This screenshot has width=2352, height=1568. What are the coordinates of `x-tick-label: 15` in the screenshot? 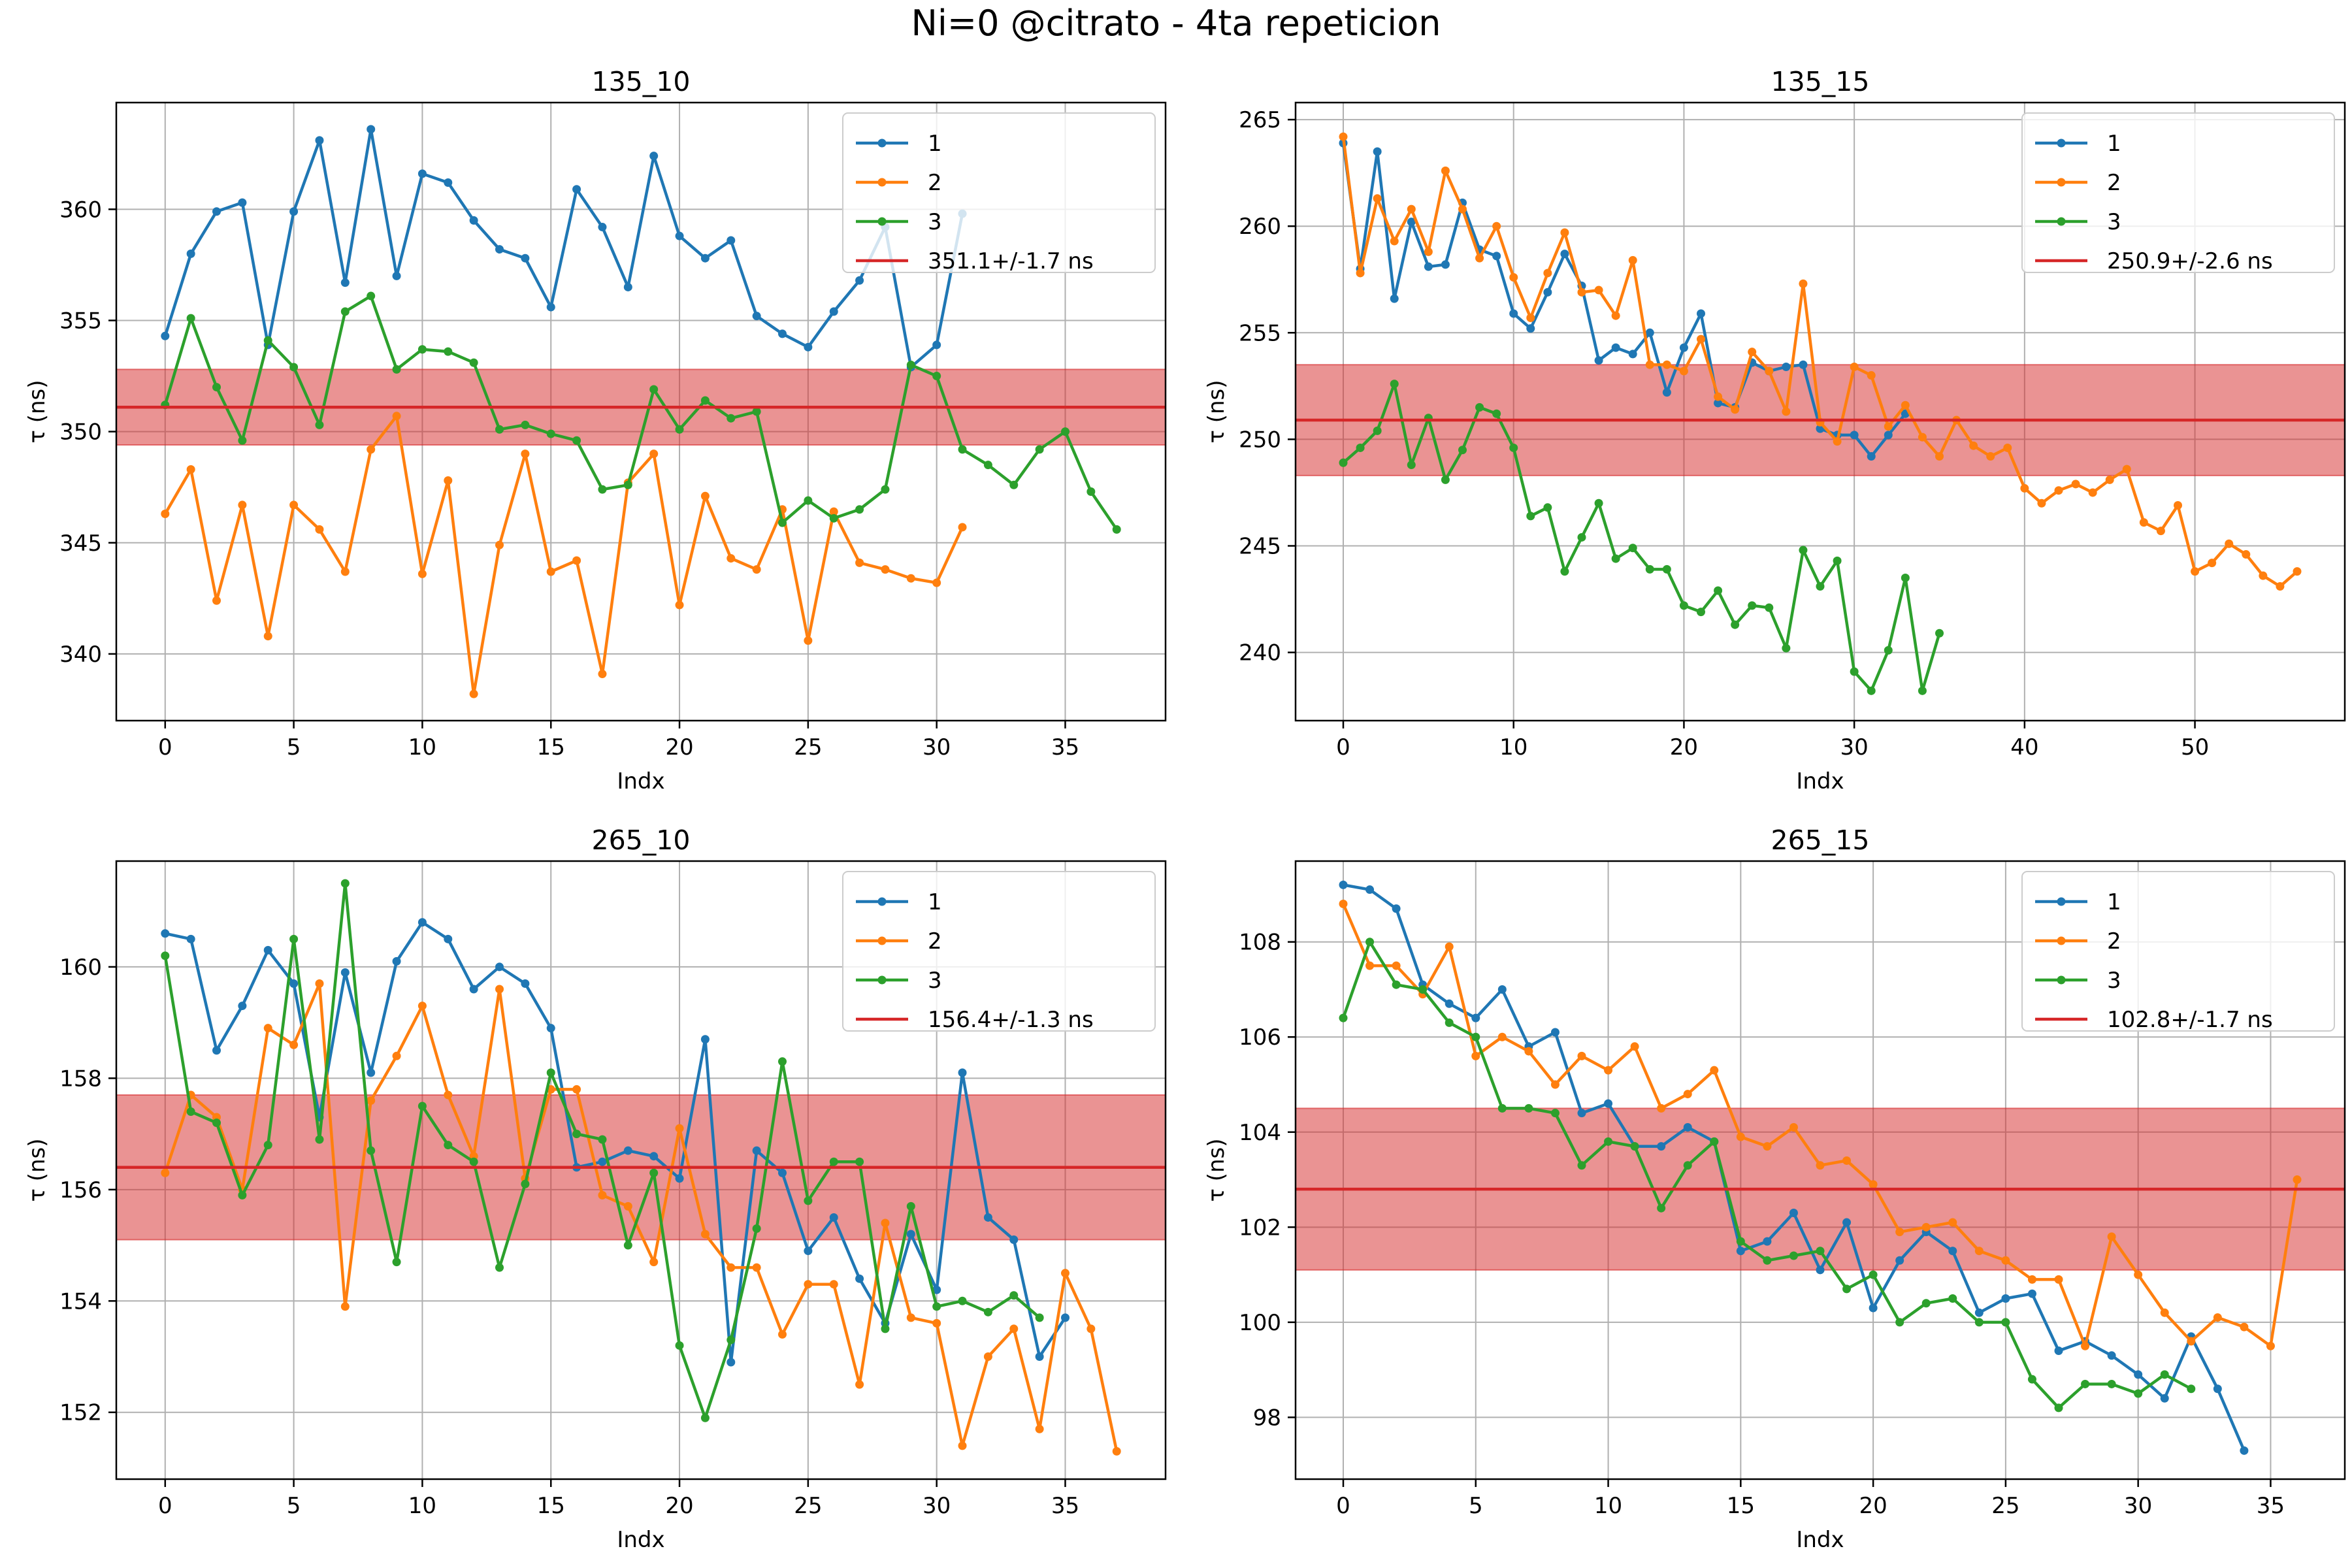 It's located at (1741, 1506).